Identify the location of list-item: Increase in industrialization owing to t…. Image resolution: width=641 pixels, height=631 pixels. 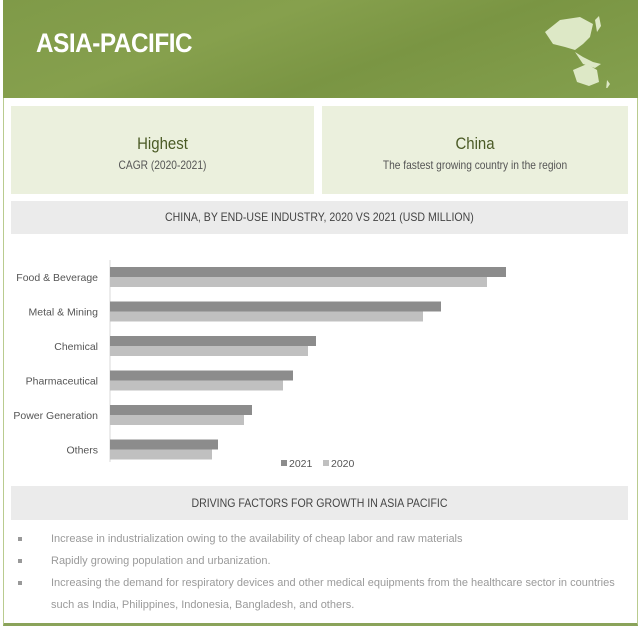
(318, 539).